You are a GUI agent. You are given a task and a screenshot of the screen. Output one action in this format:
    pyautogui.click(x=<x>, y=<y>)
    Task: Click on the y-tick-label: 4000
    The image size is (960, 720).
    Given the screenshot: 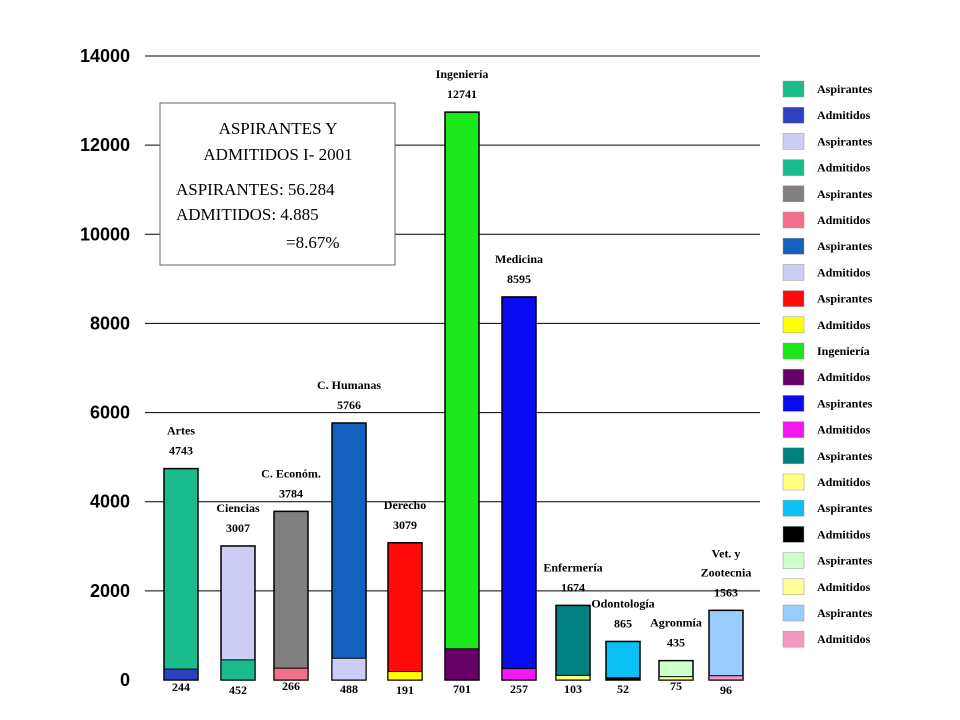 What is the action you would take?
    pyautogui.click(x=110, y=502)
    